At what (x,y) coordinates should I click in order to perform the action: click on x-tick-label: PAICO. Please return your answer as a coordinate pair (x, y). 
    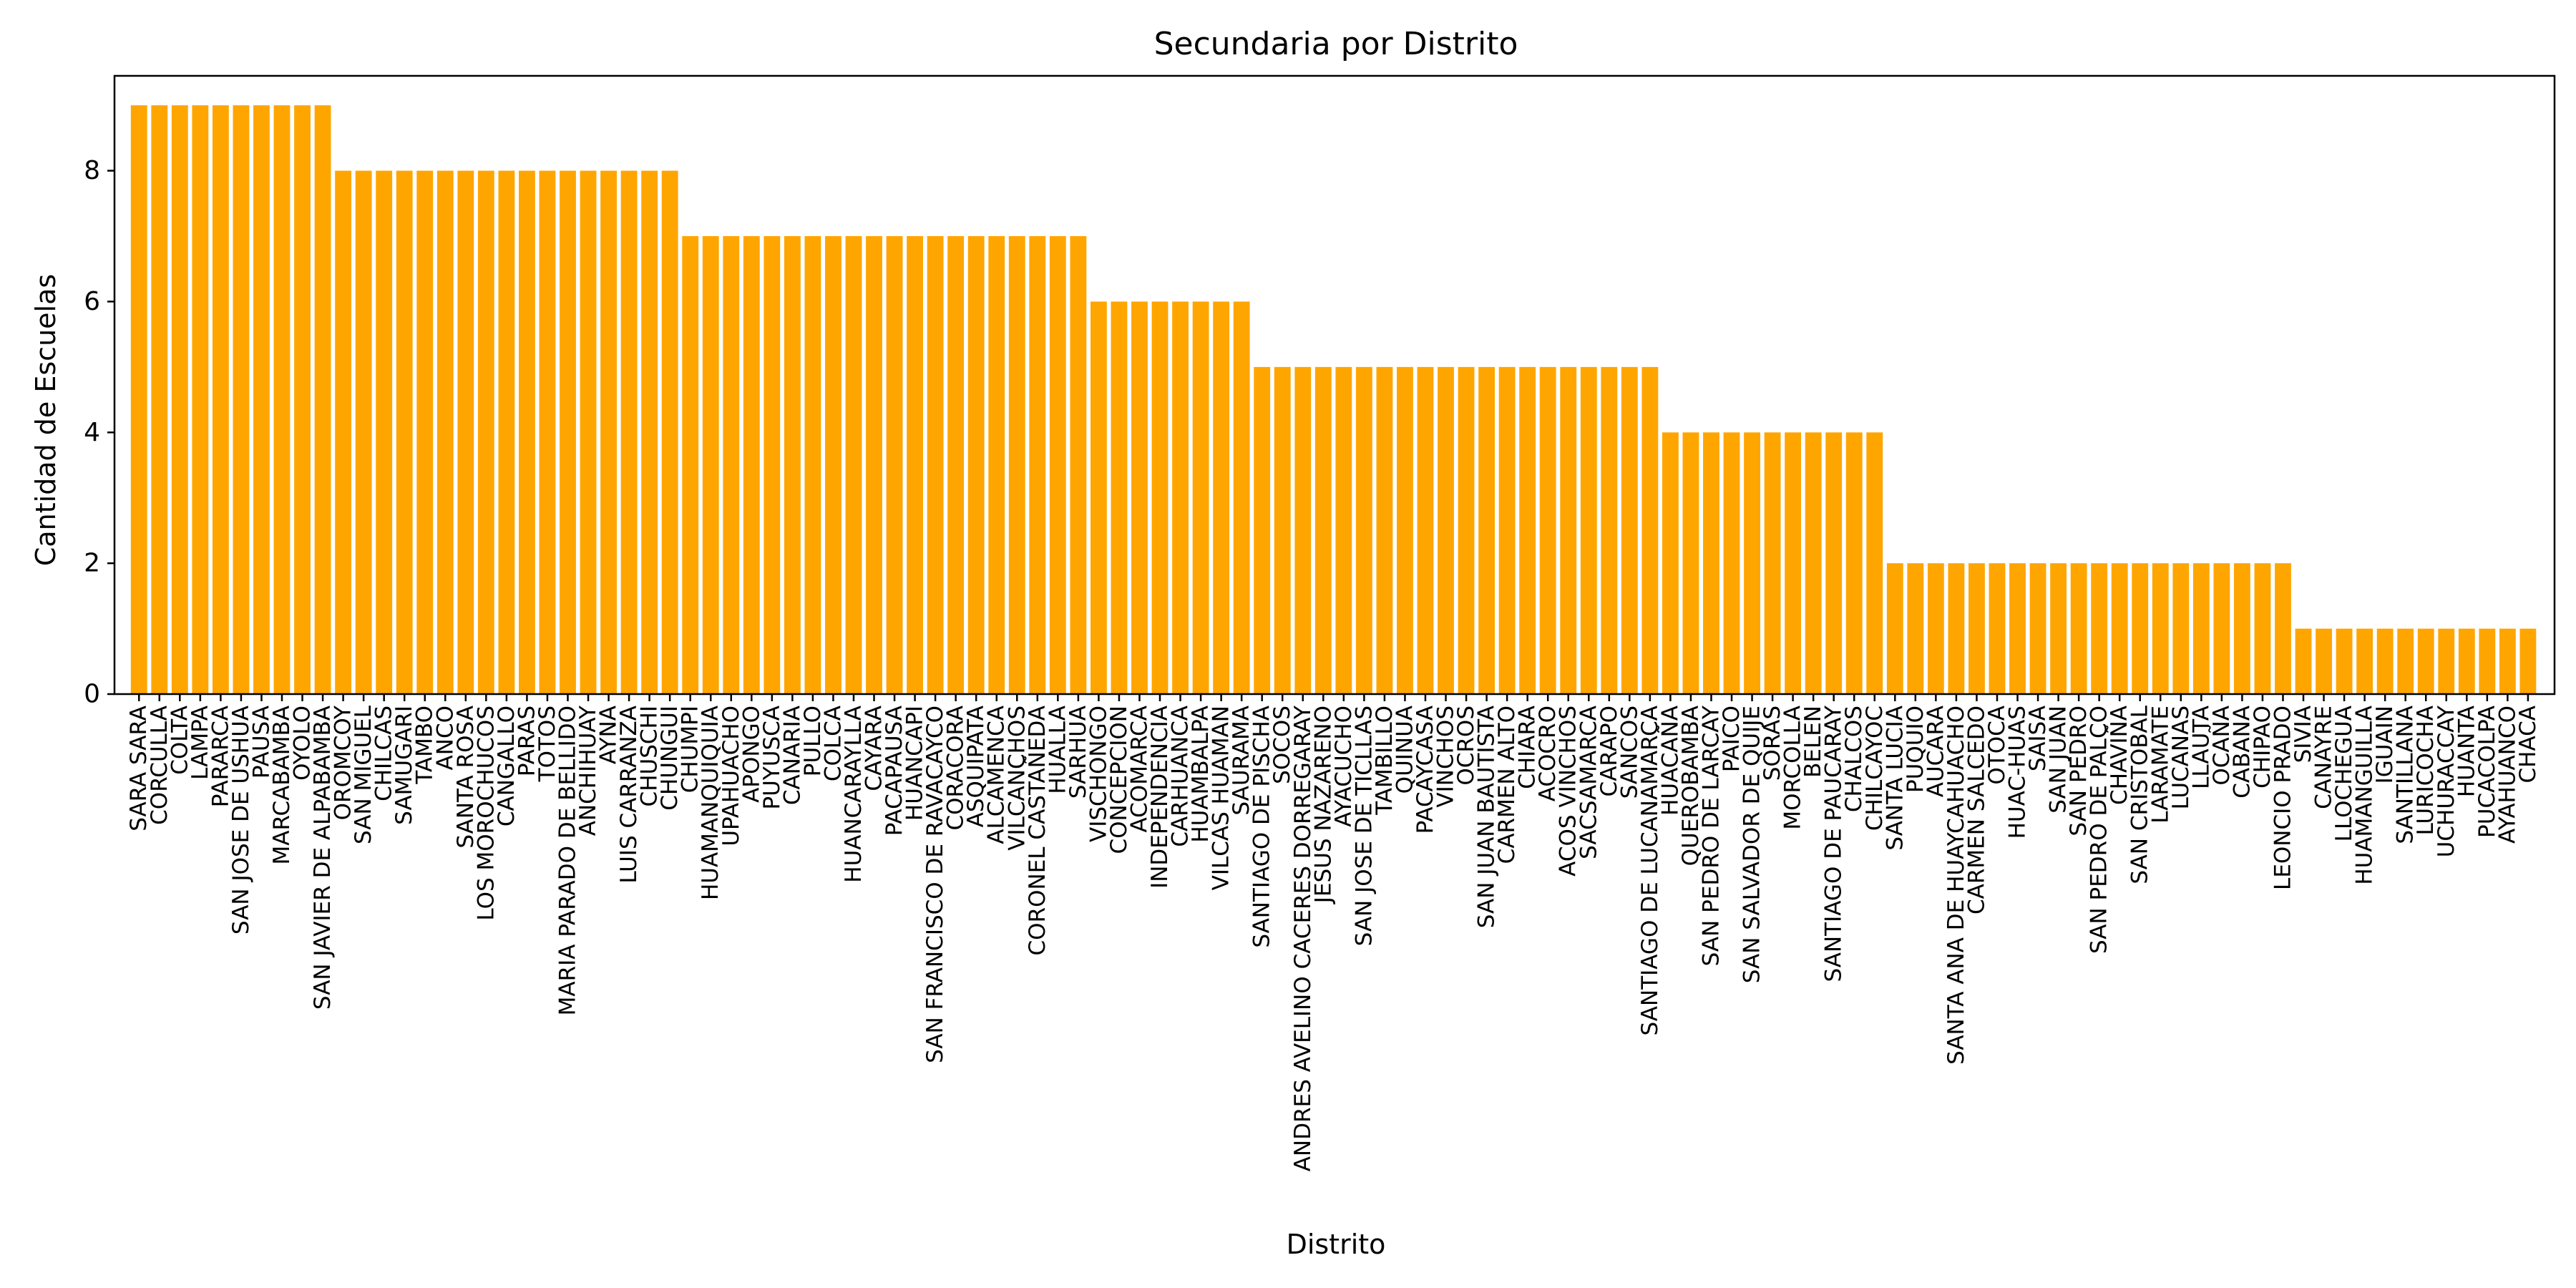
    Looking at the image, I should click on (1732, 739).